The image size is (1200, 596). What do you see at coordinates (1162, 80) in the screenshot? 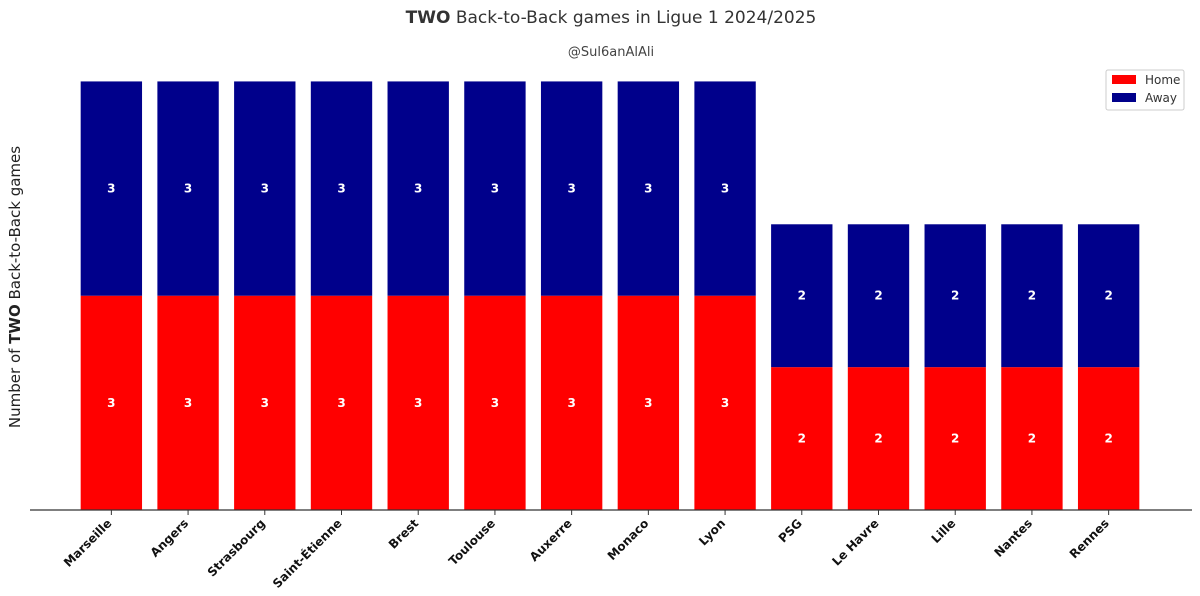
I see `legend-label: Home` at bounding box center [1162, 80].